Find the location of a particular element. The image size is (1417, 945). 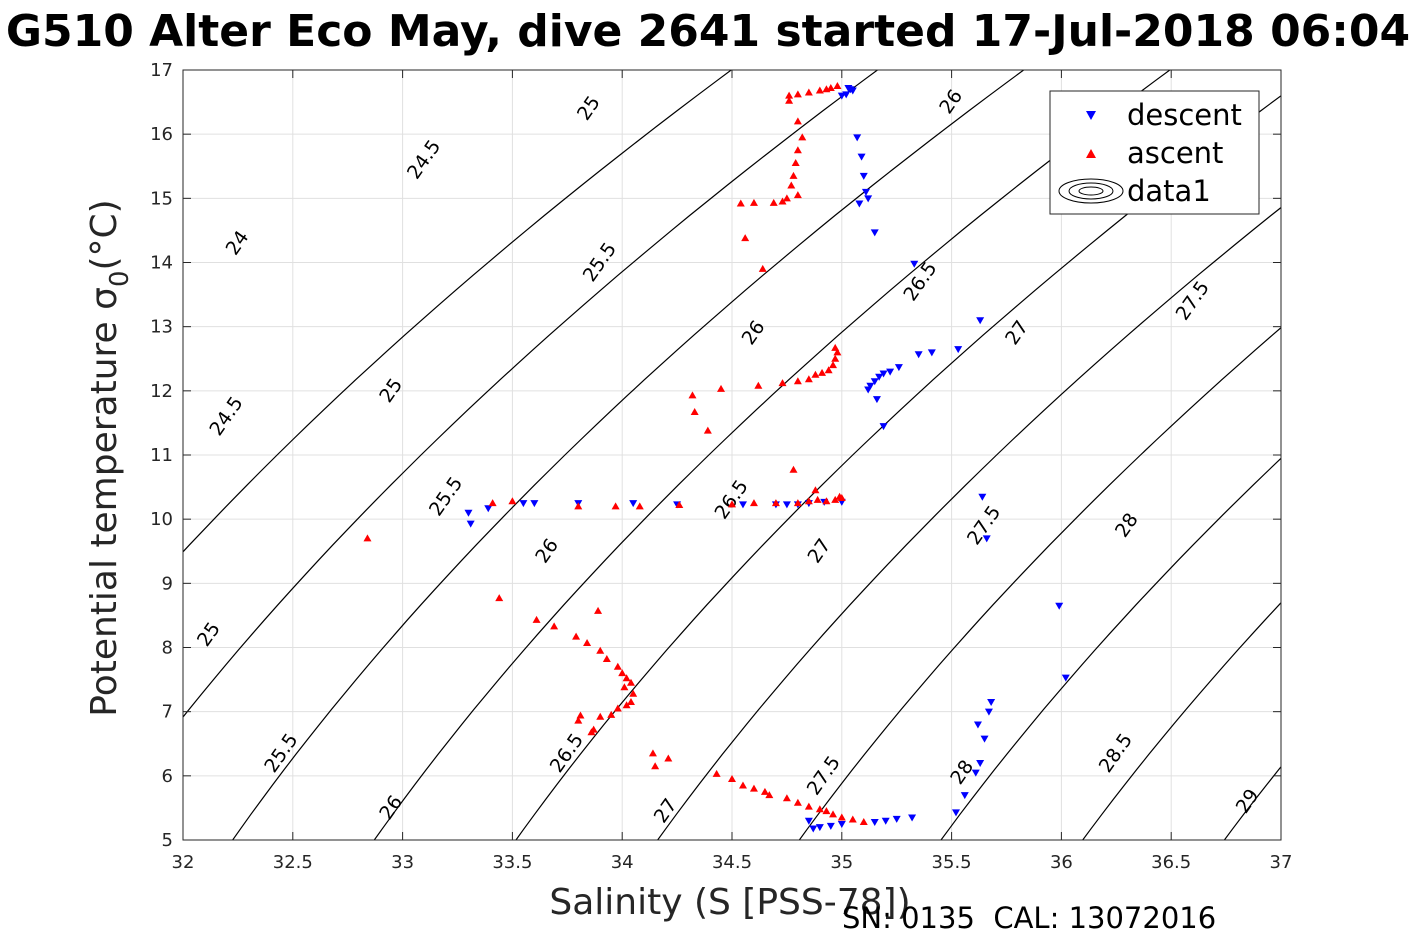

y-axis-label-subscript: 0 is located at coordinates (120, 278).